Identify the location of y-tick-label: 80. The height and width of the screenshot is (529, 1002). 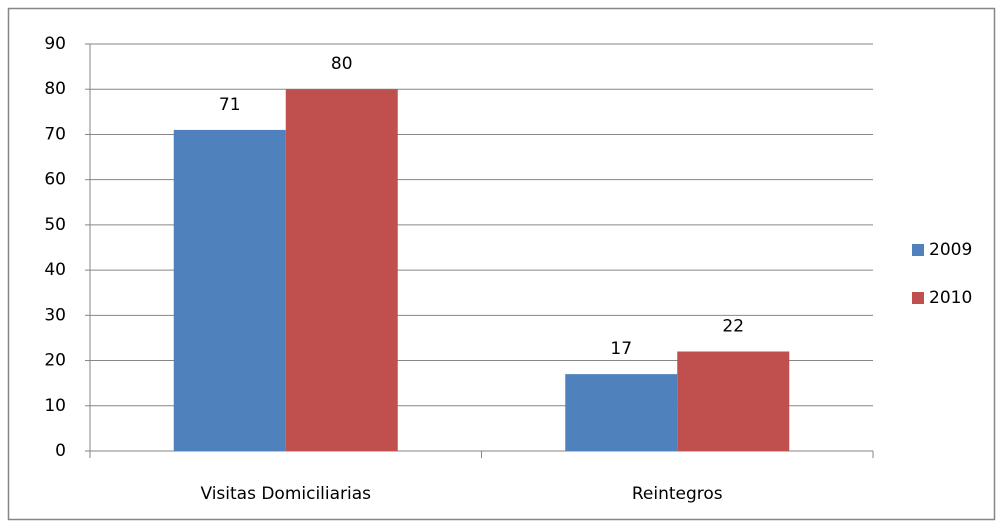
(55, 89).